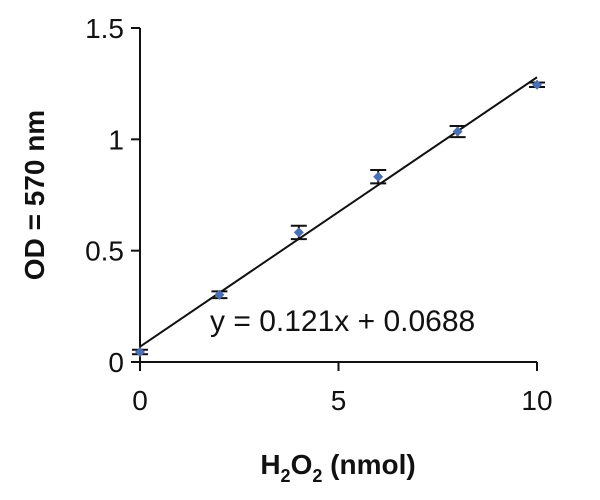 The image size is (600, 500). Describe the element at coordinates (116, 362) in the screenshot. I see `y-tick-label: 0` at that location.